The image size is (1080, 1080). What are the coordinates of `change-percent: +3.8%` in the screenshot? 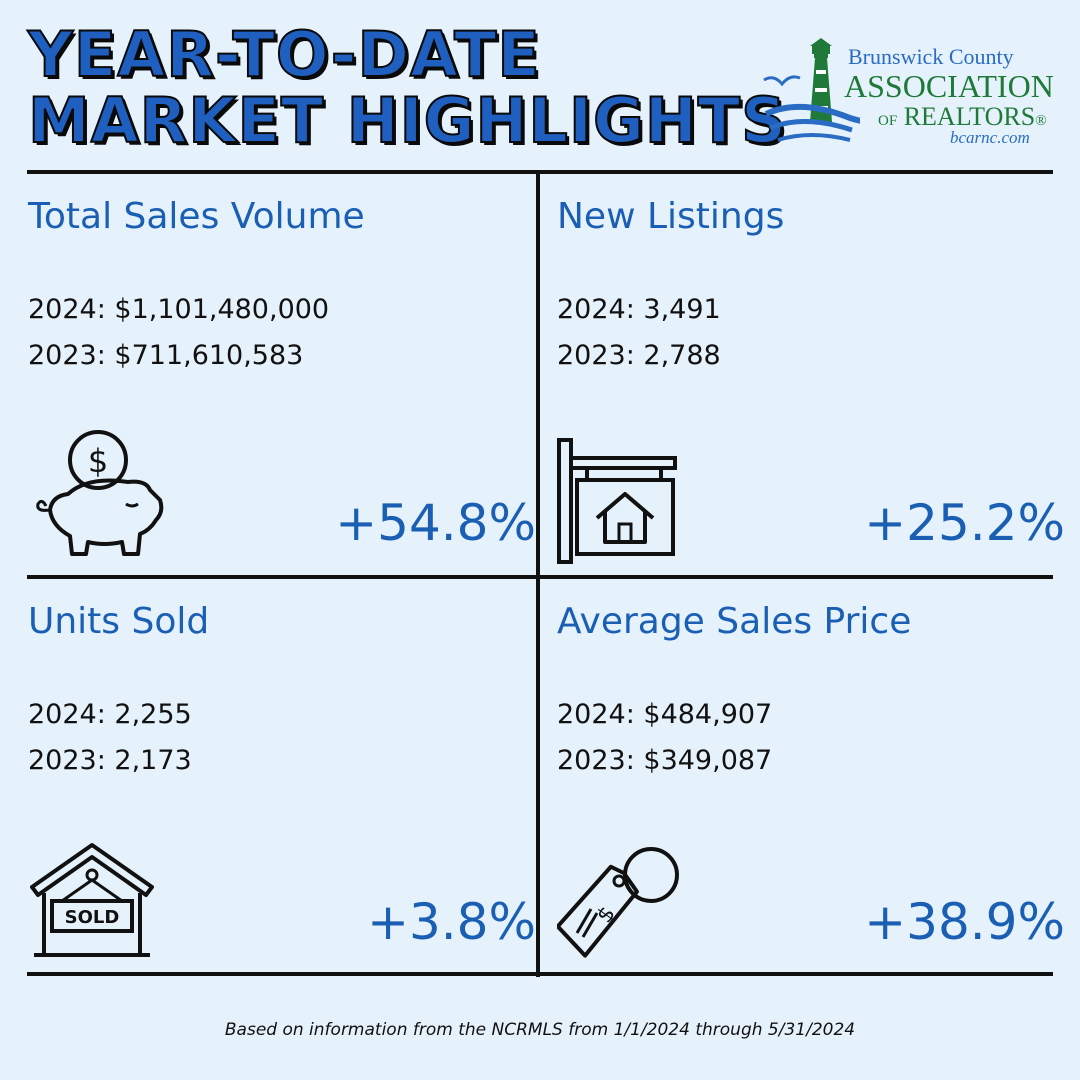 It's located at (451, 922).